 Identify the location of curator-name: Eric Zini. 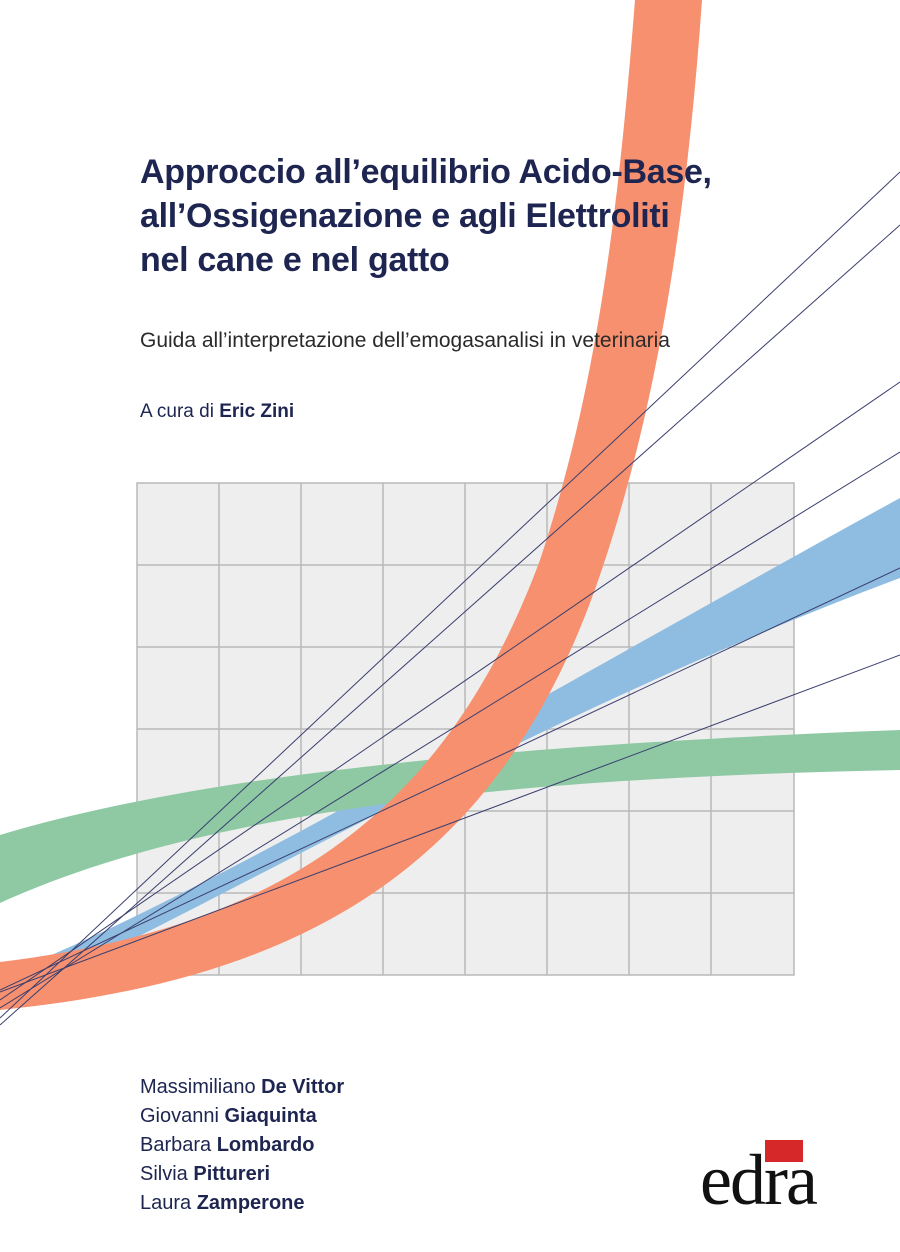
(257, 411).